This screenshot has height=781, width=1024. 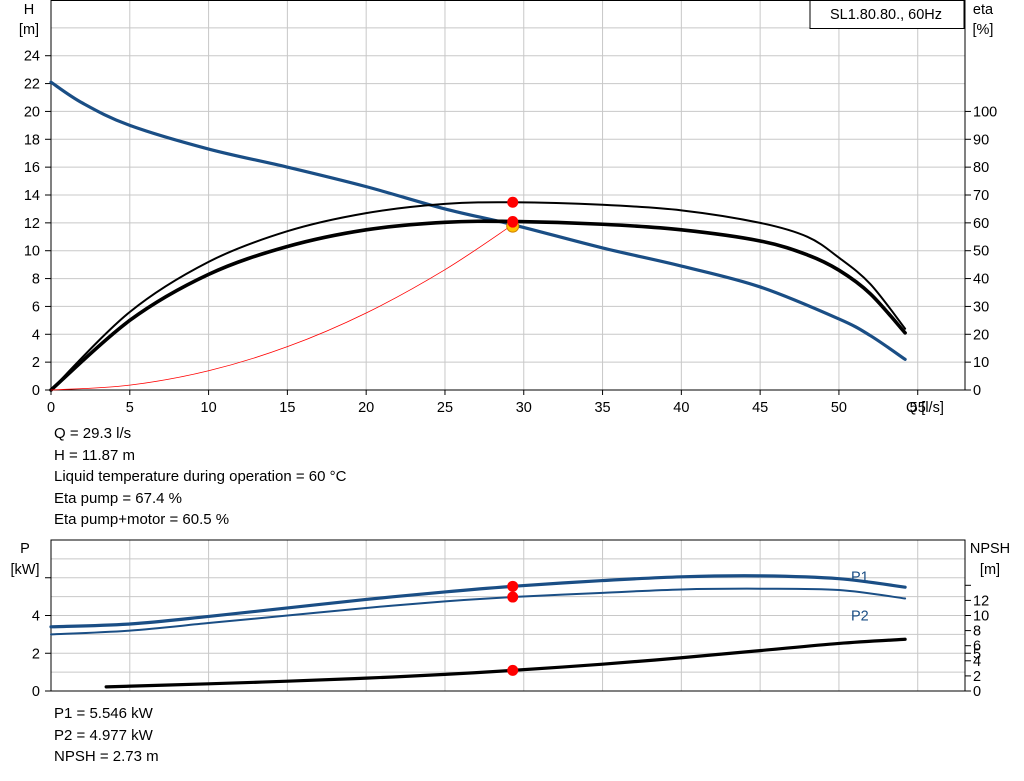 I want to click on y-right-tick-label: 12, so click(x=981, y=601).